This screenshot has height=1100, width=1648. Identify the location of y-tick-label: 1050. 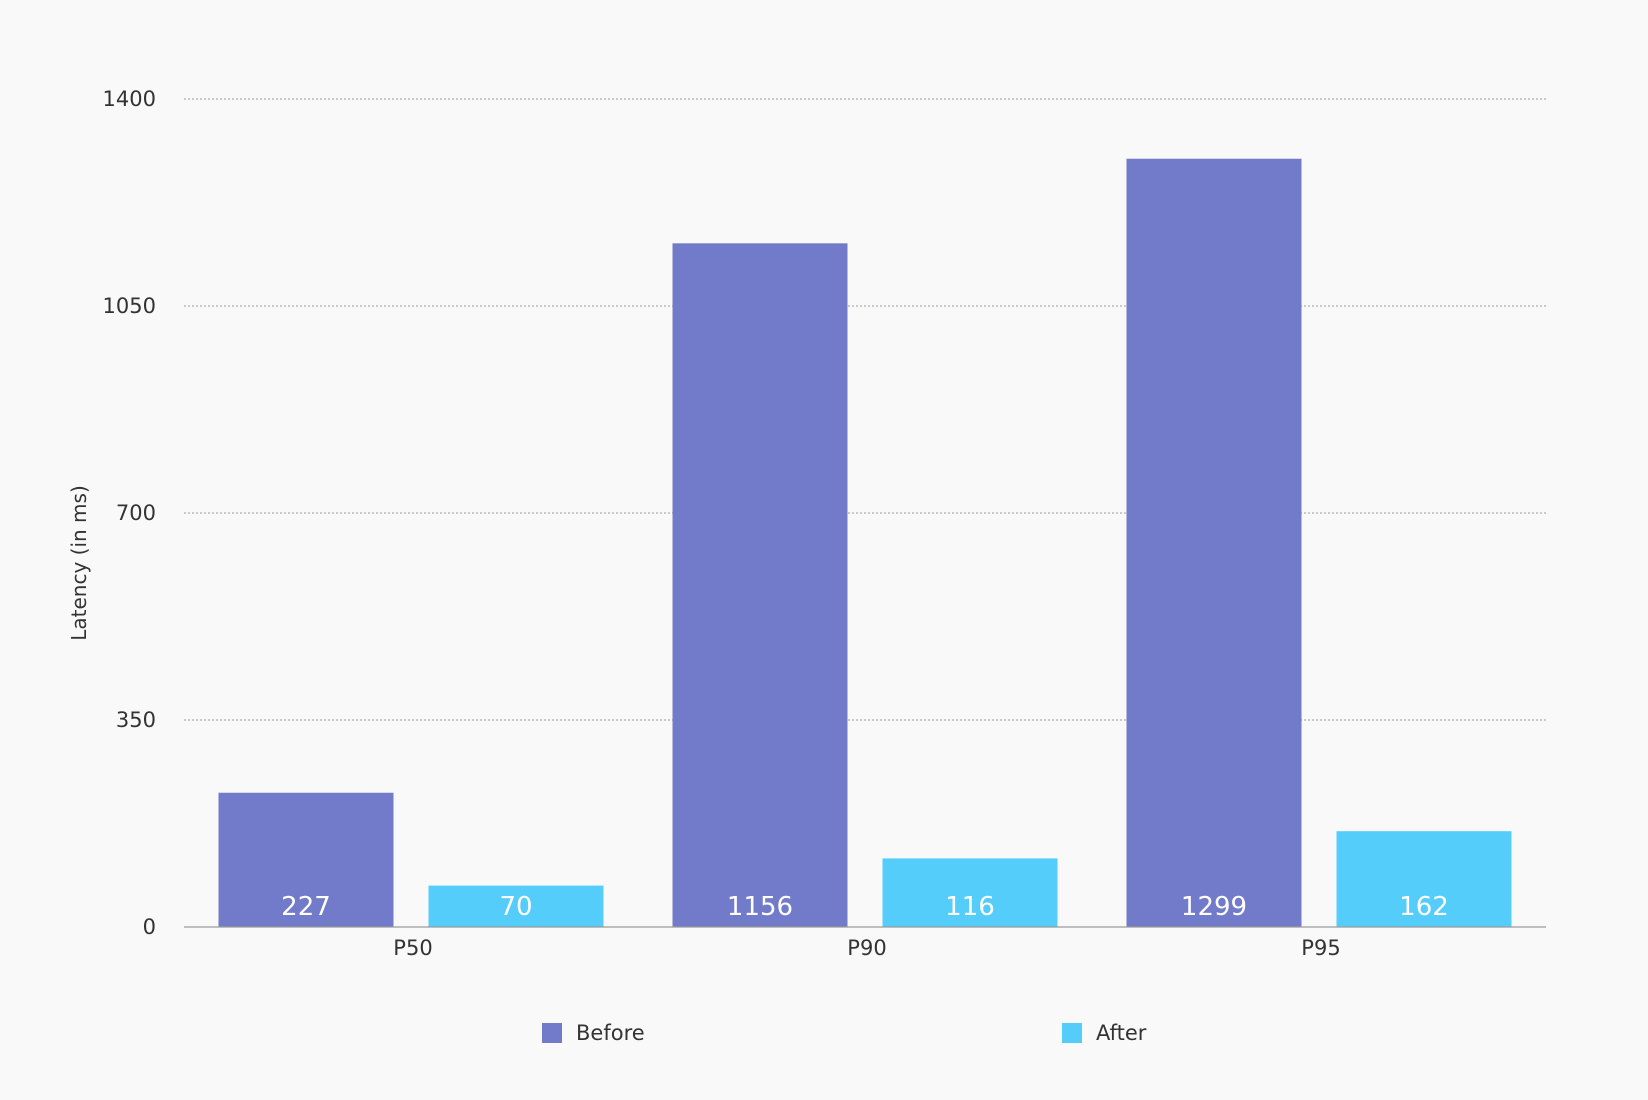
(129, 306).